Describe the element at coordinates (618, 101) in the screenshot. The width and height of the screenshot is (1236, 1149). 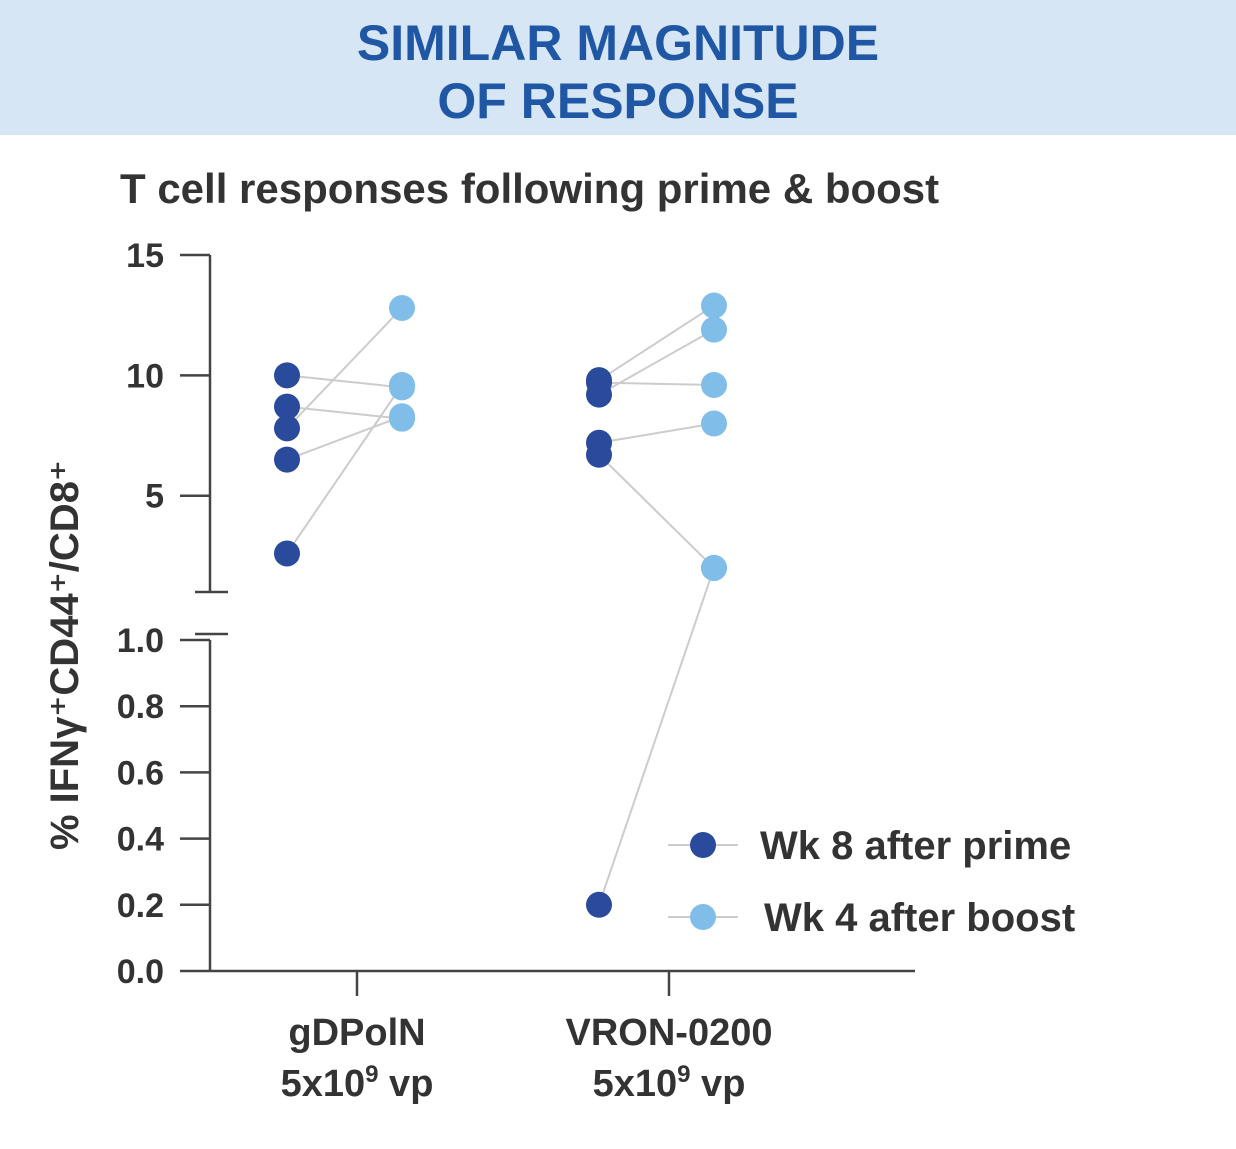
I see `banner-title-line-2: OF RESPONSE` at that location.